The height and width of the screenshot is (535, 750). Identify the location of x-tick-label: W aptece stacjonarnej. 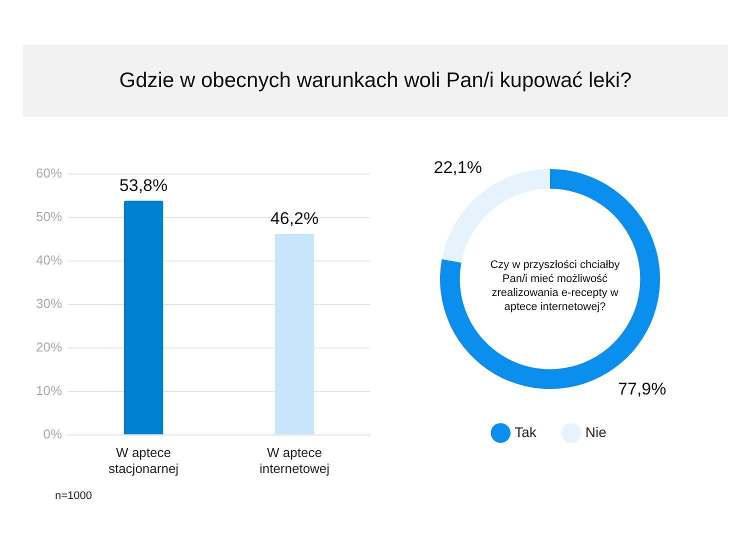
(143, 460).